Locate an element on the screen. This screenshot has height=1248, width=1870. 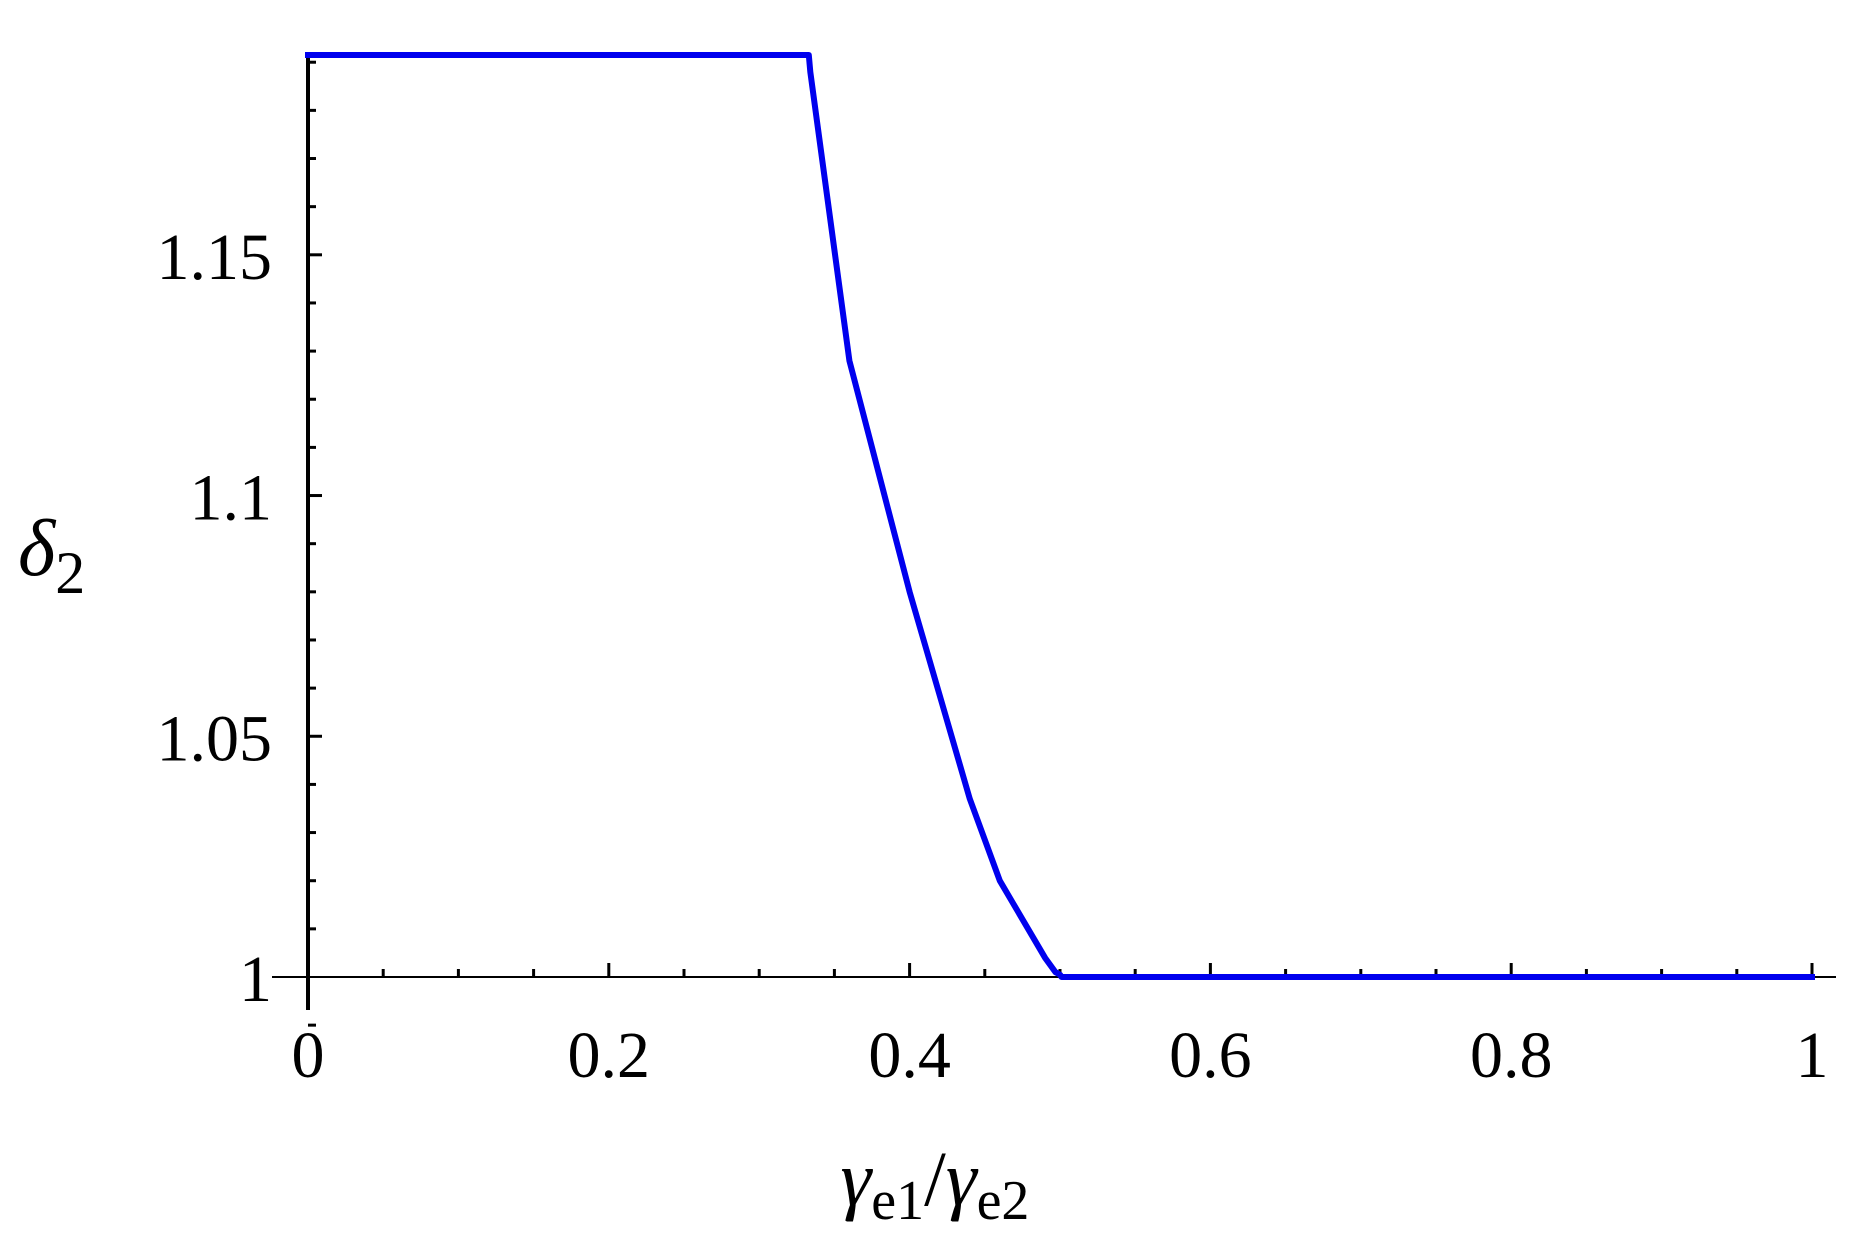
y-tick-label: 1 is located at coordinates (255, 979).